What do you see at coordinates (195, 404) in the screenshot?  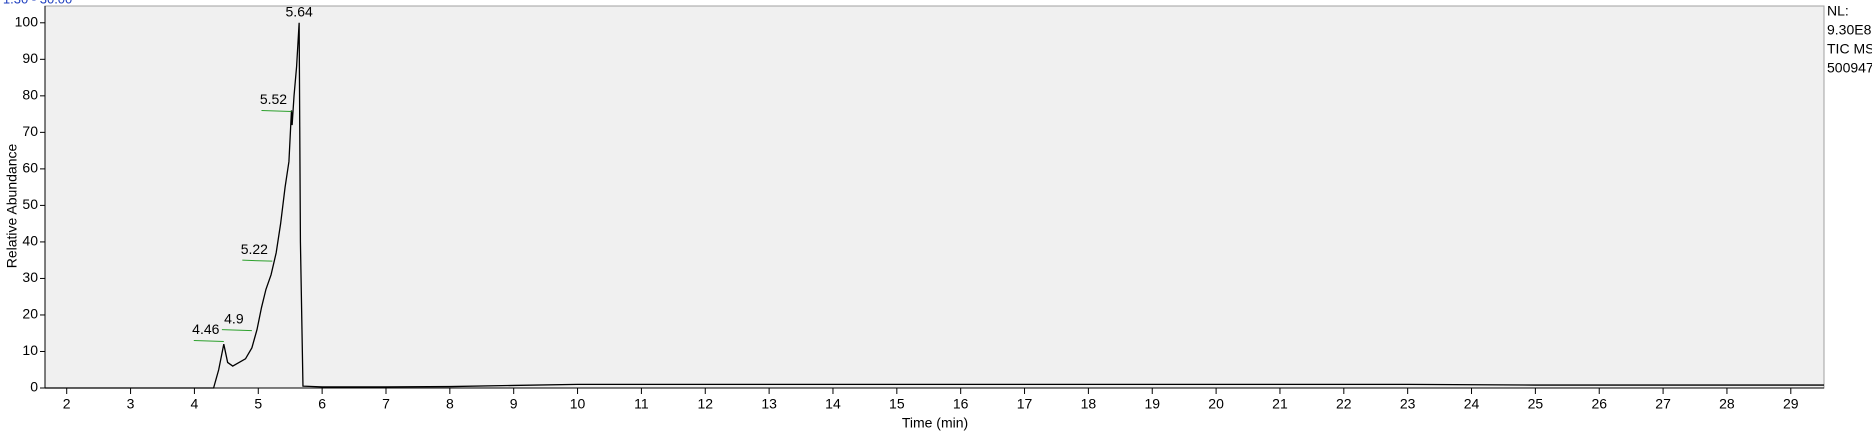 I see `x-tick-label: 4` at bounding box center [195, 404].